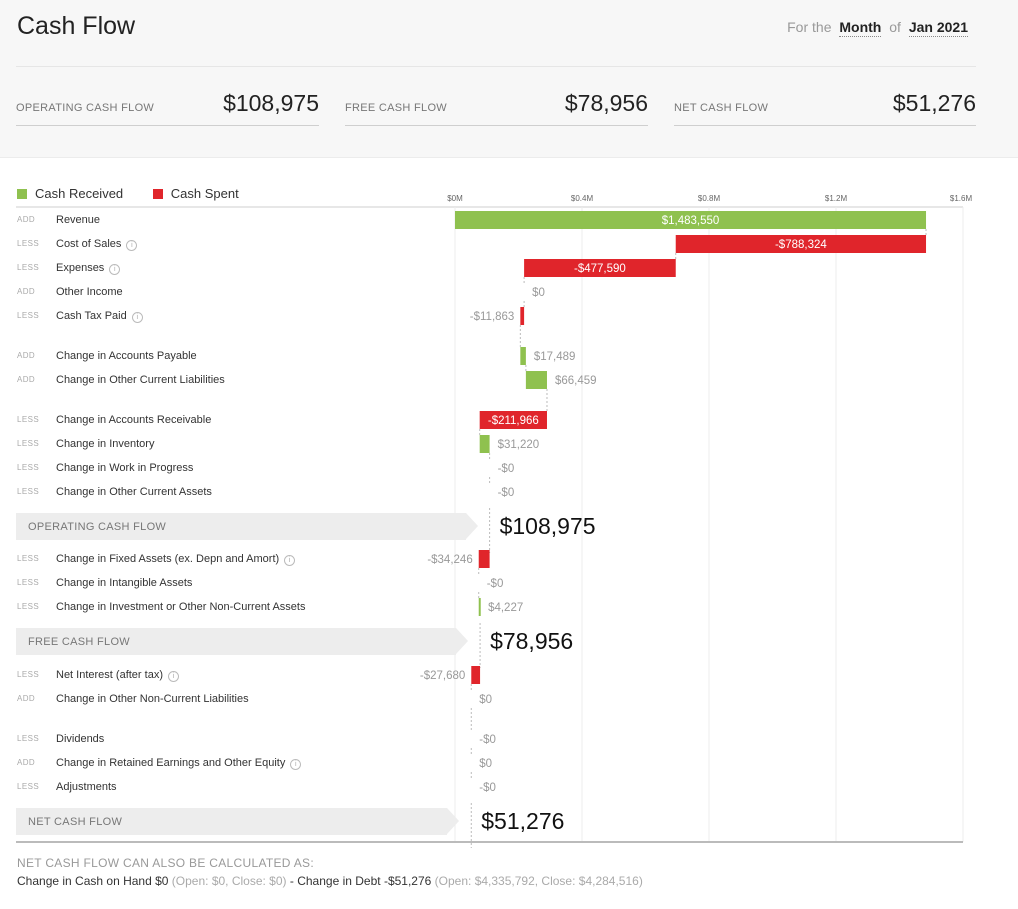  I want to click on legend-item-received: Cash Received, so click(70, 193).